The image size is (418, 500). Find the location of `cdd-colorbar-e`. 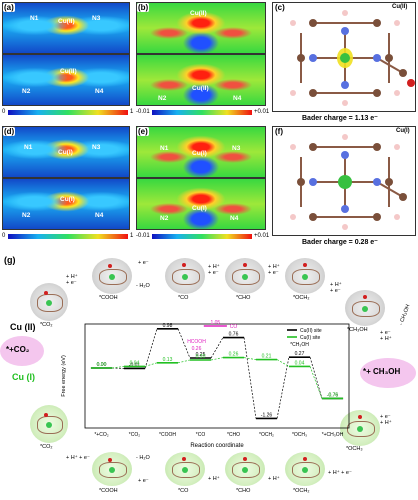

cdd-colorbar-e is located at coordinates (202, 236).